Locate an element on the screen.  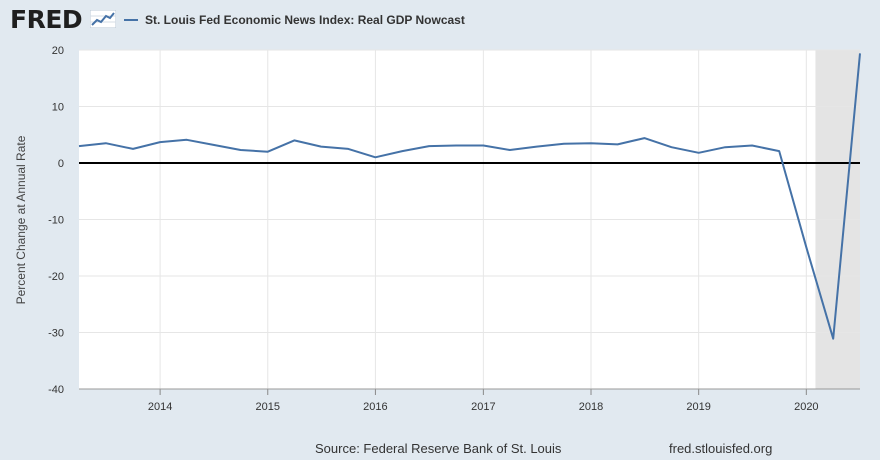
line-graph-icon is located at coordinates (103, 19).